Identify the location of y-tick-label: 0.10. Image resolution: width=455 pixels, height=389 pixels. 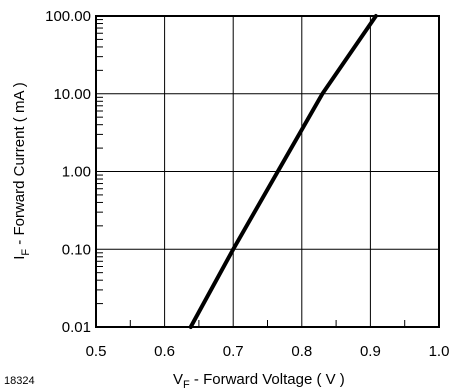
(76, 249).